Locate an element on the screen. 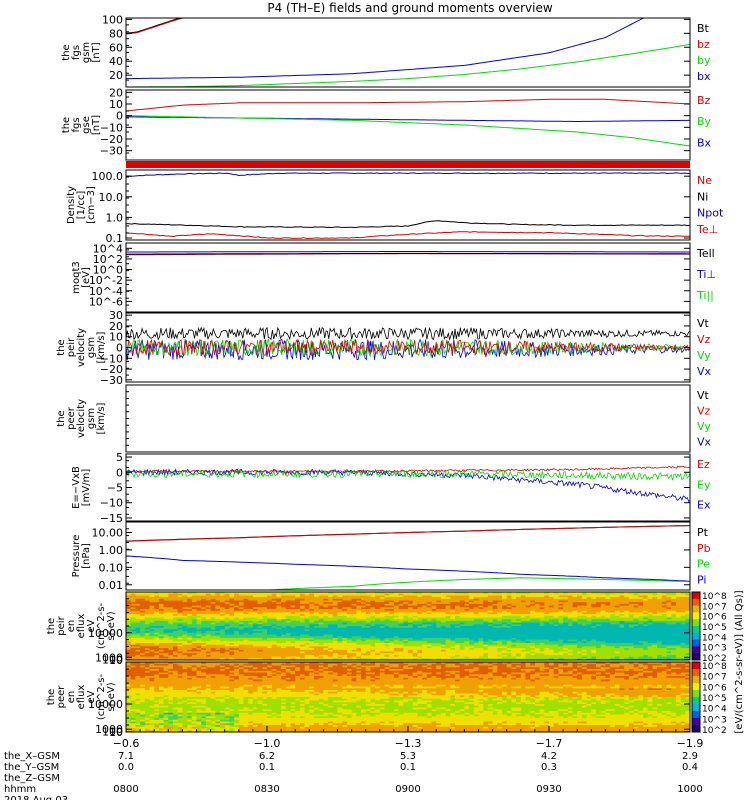 The image size is (750, 800). panel-efield: 5 0 −5 −10 −15 E=−VxB [mV/m] Ez Ey Ex is located at coordinates (391, 488).